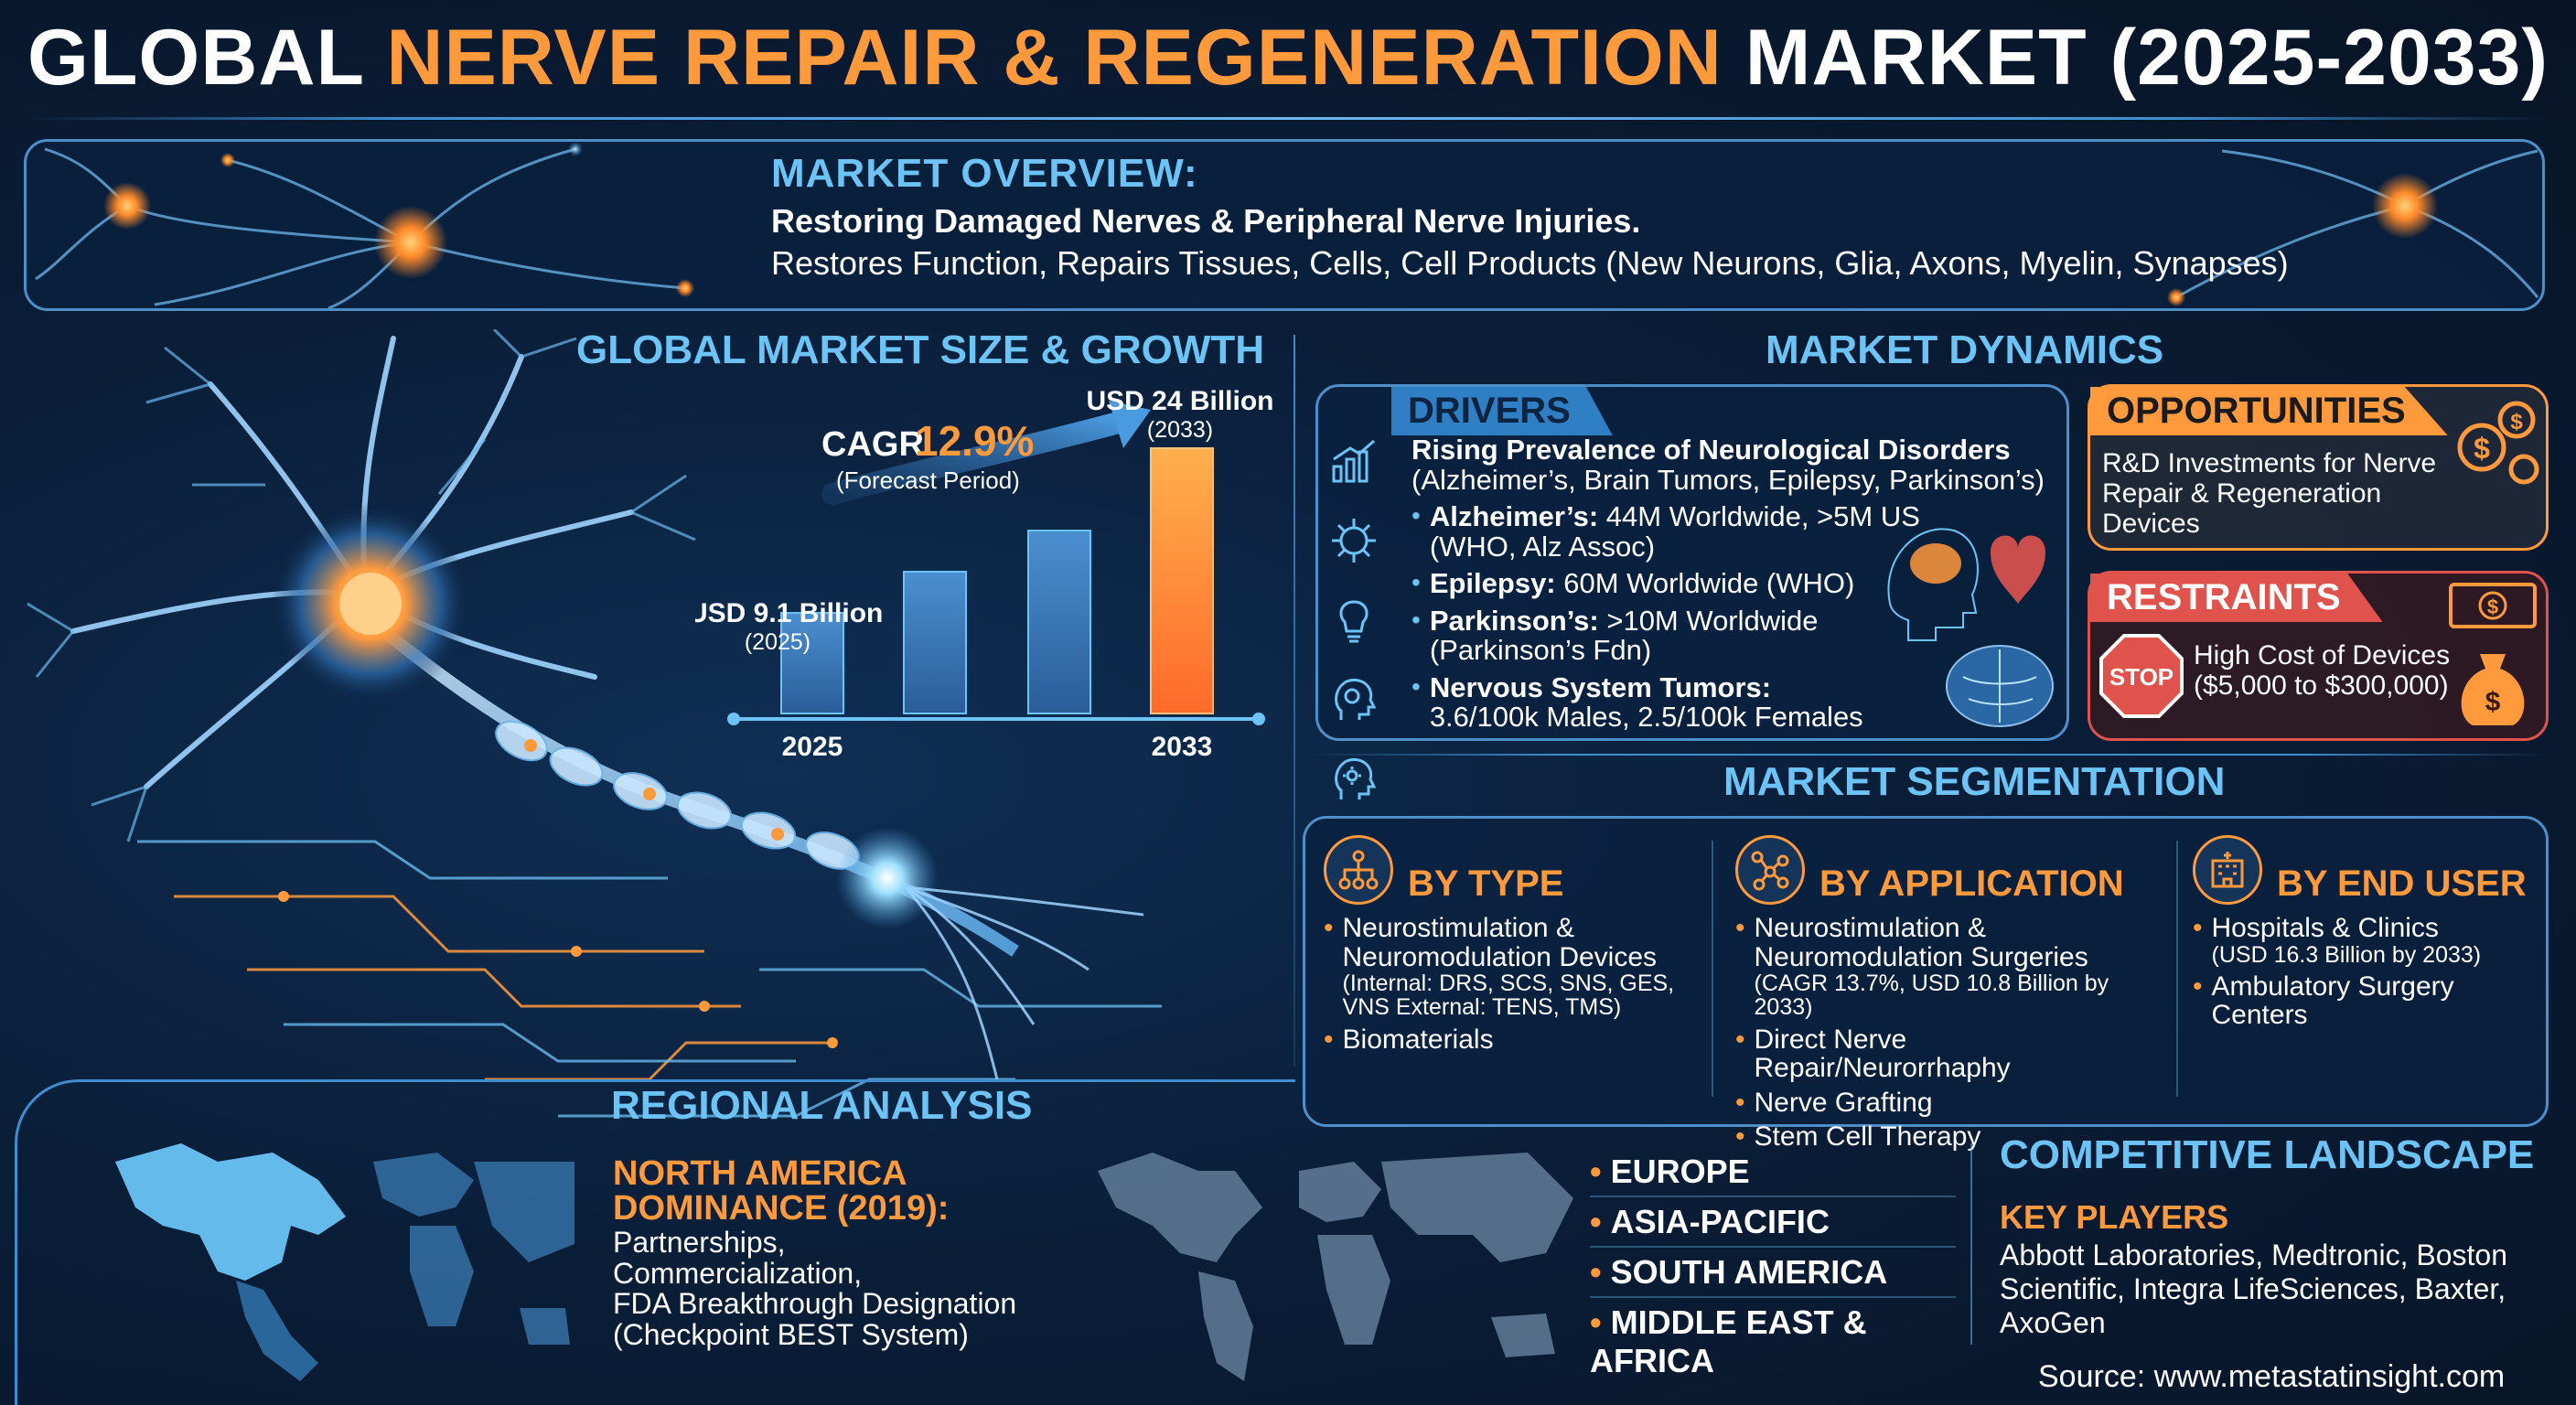 The height and width of the screenshot is (1405, 2576). I want to click on driver-item-sub: (WHO, Alz Assoc), so click(1543, 546).